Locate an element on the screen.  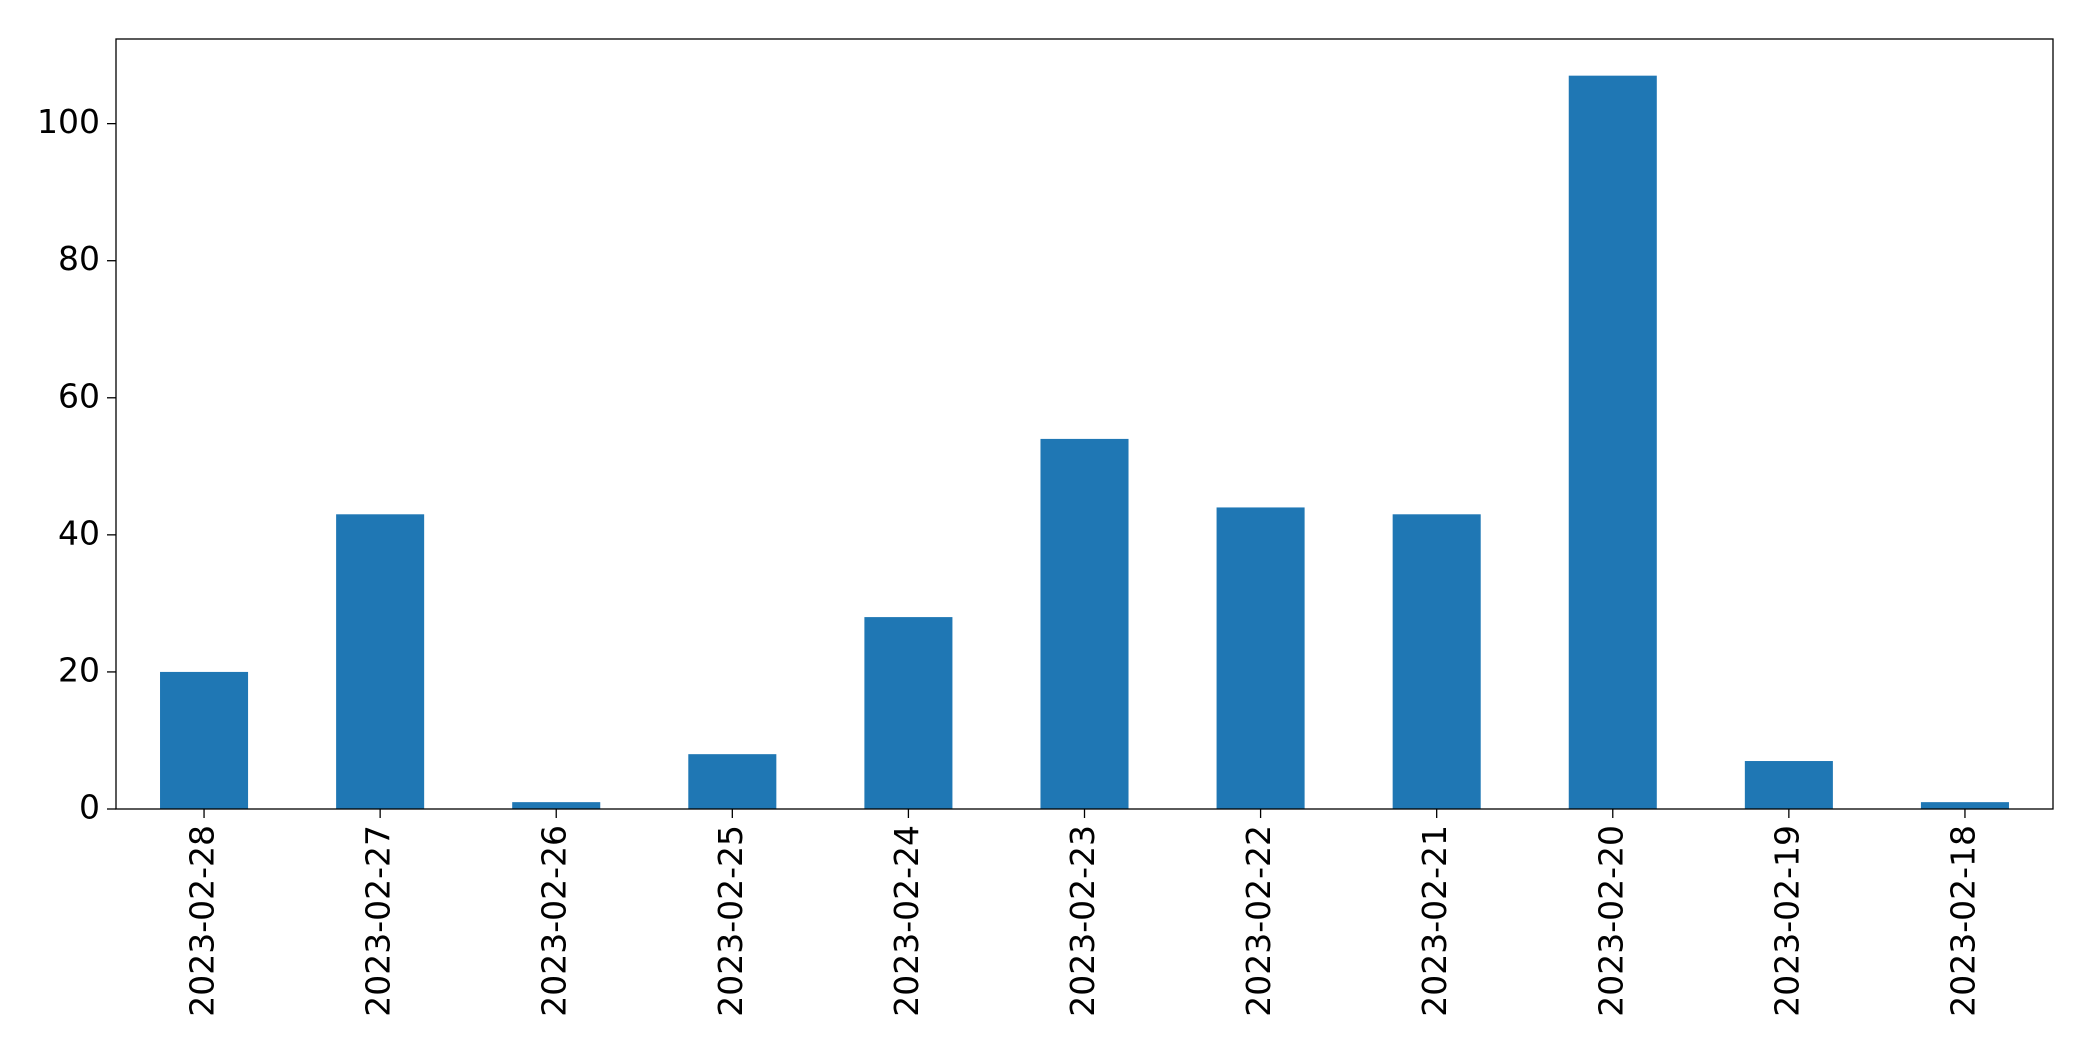
y-tick-label: 100 is located at coordinates (68, 121).